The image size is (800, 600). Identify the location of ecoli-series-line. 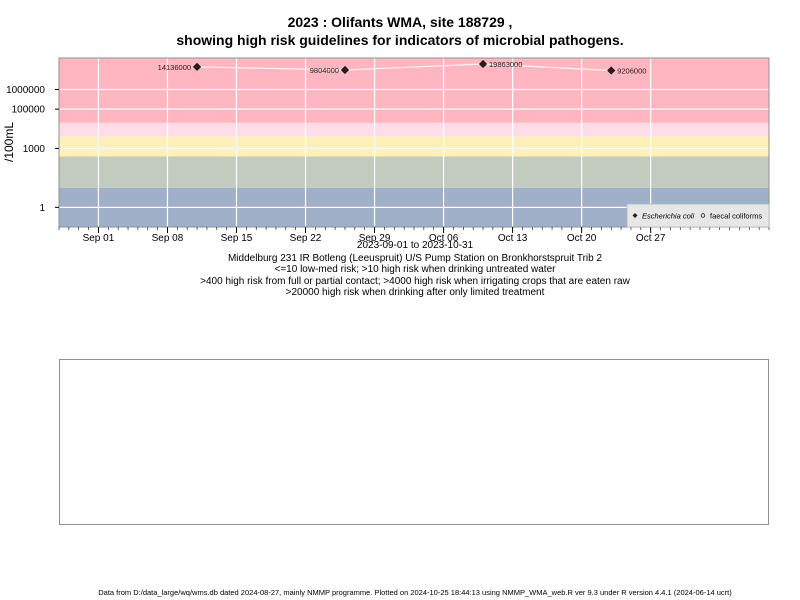
(404, 67).